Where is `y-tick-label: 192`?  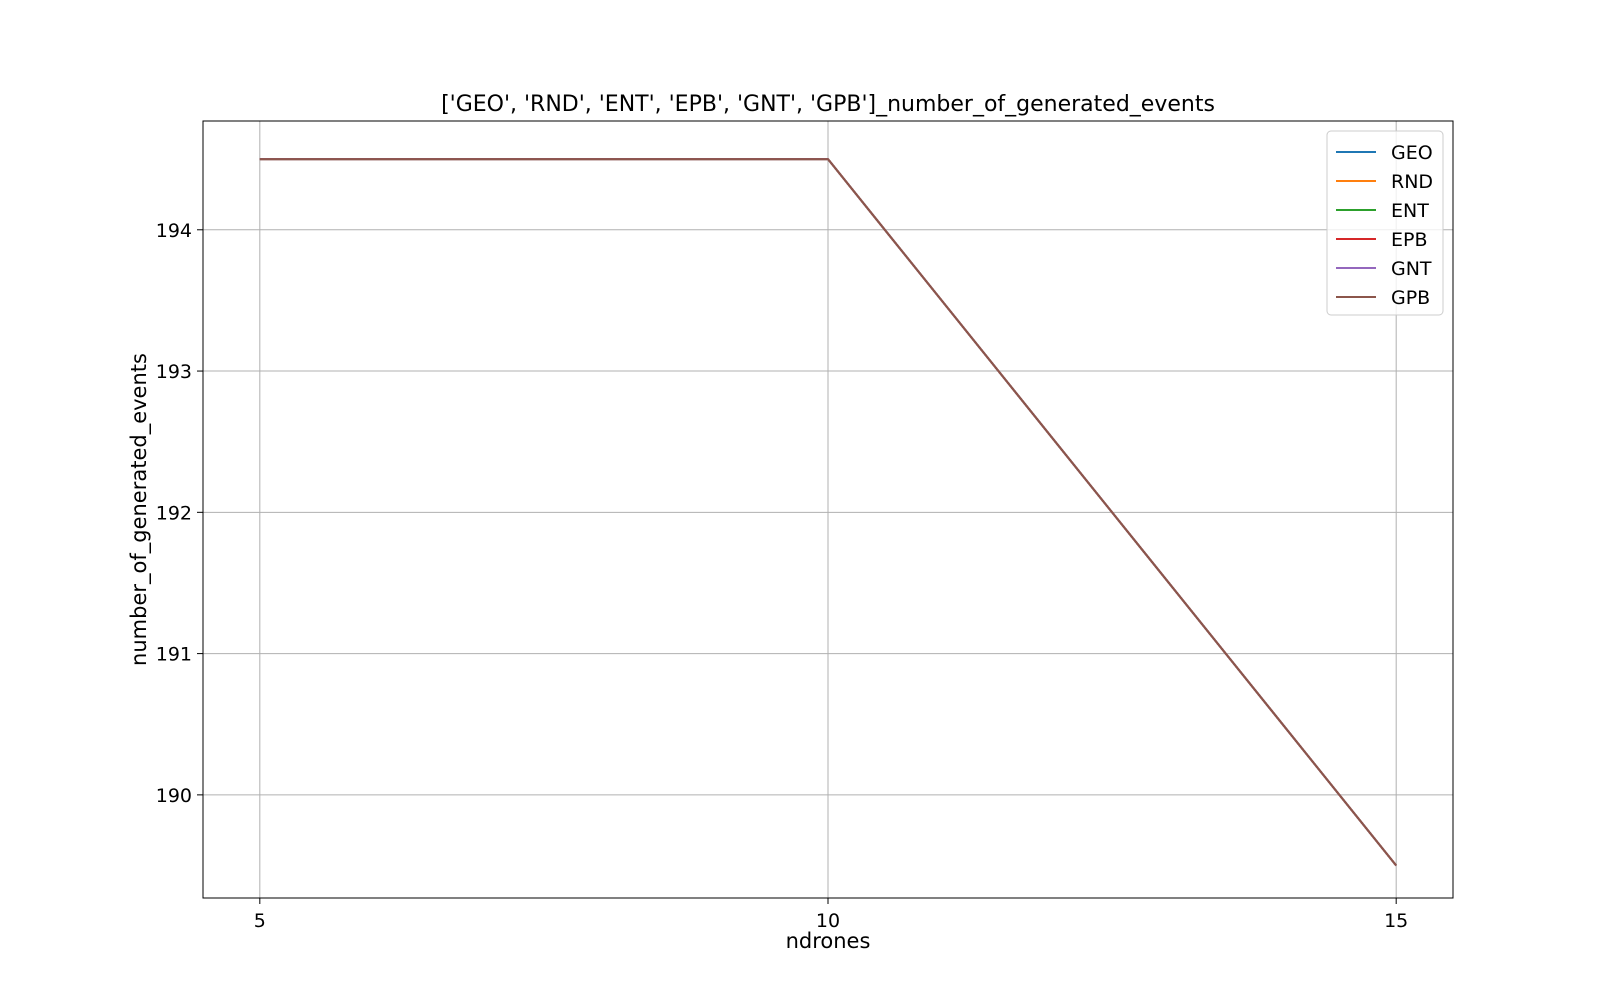 y-tick-label: 192 is located at coordinates (174, 513).